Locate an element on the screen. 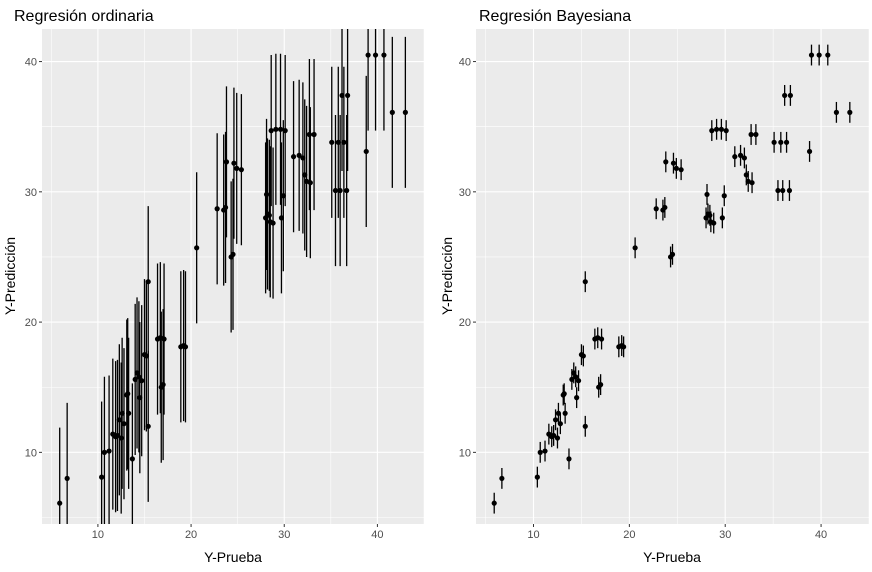 The height and width of the screenshot is (572, 872). x-tick-label: 20 is located at coordinates (191, 535).